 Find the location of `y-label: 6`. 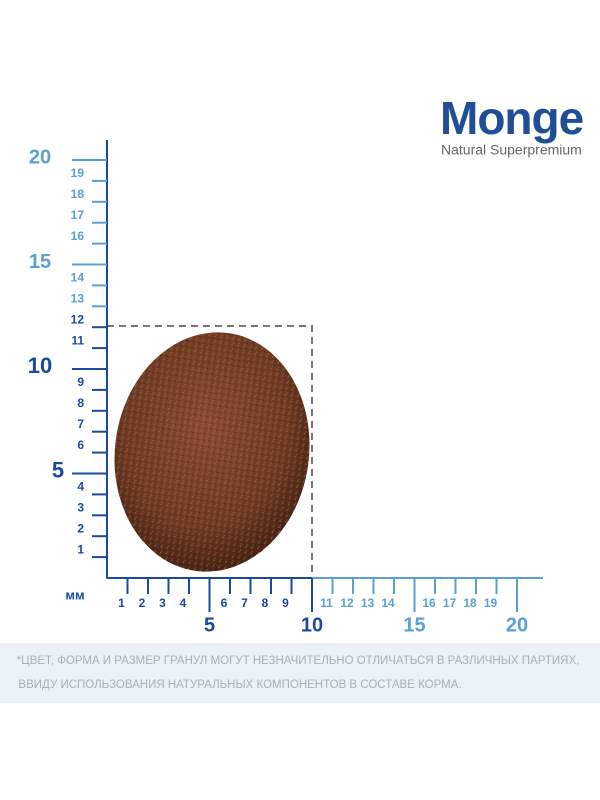

y-label: 6 is located at coordinates (80, 445).